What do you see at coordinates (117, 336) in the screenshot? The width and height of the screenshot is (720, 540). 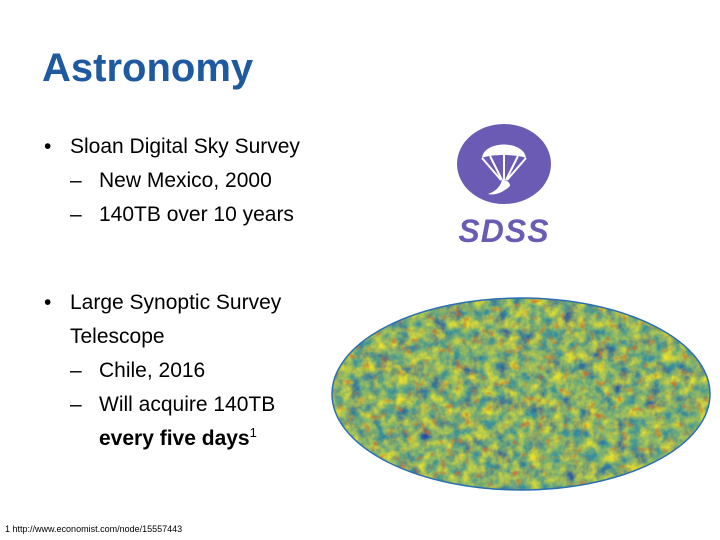 I see `bullet-text-line2: Telescope` at bounding box center [117, 336].